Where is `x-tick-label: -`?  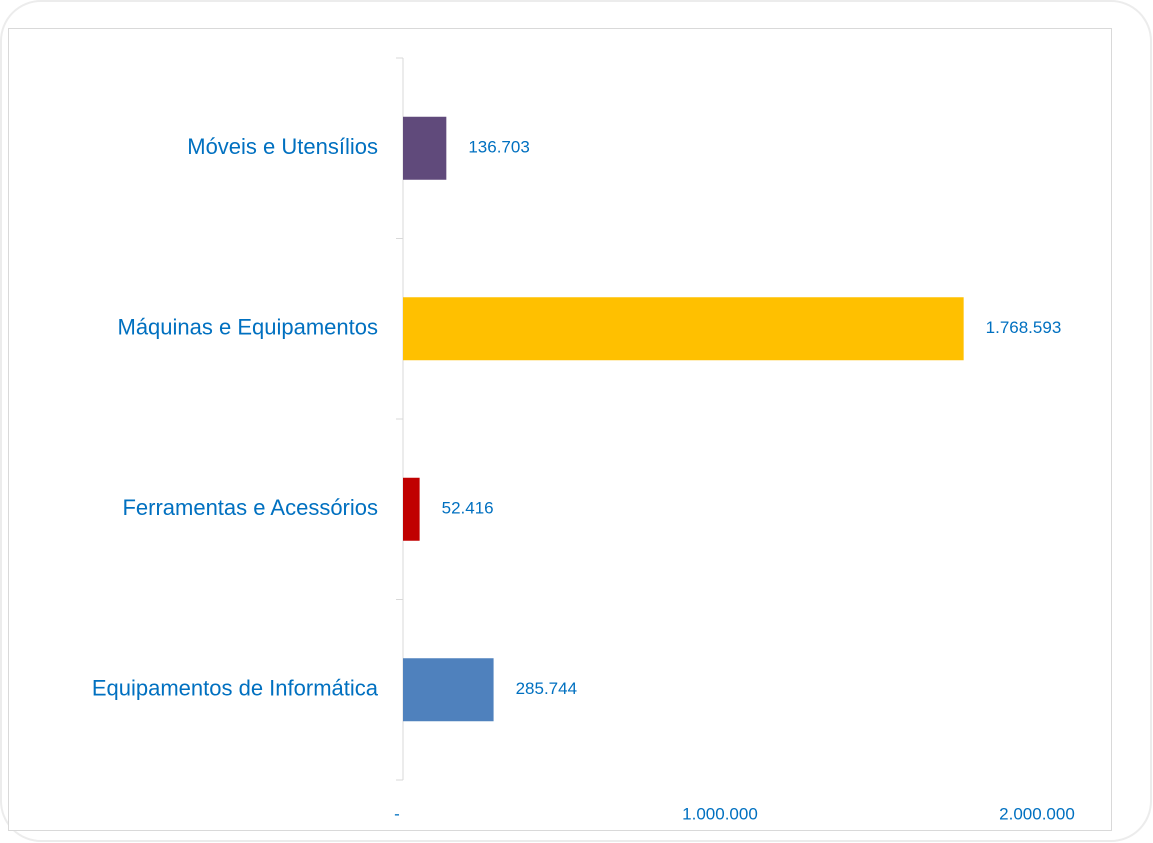
x-tick-label: - is located at coordinates (397, 813).